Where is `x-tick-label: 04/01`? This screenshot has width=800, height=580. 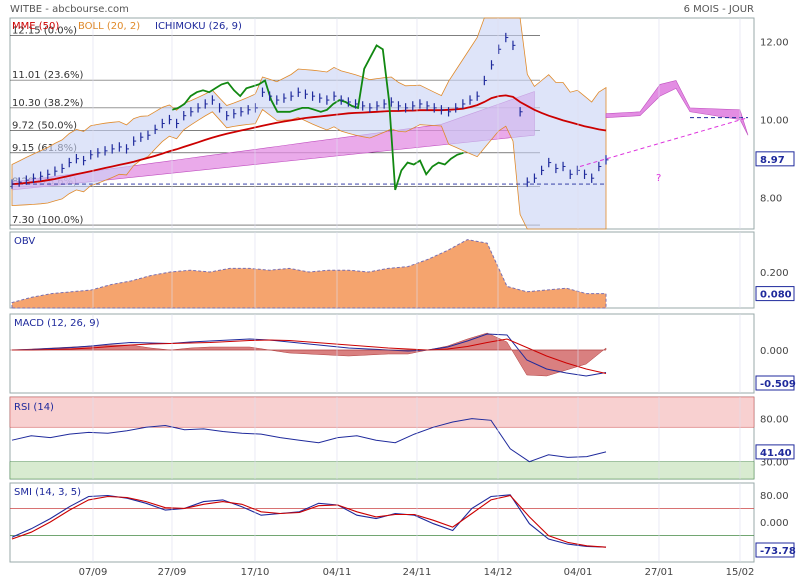
x-tick-label: 04/01 is located at coordinates (578, 572).